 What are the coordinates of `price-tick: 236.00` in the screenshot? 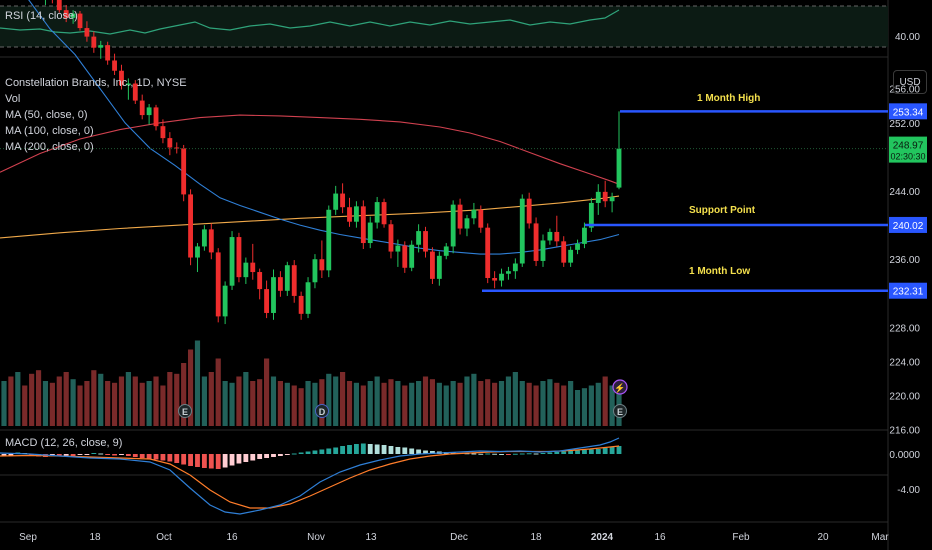 It's located at (904, 260).